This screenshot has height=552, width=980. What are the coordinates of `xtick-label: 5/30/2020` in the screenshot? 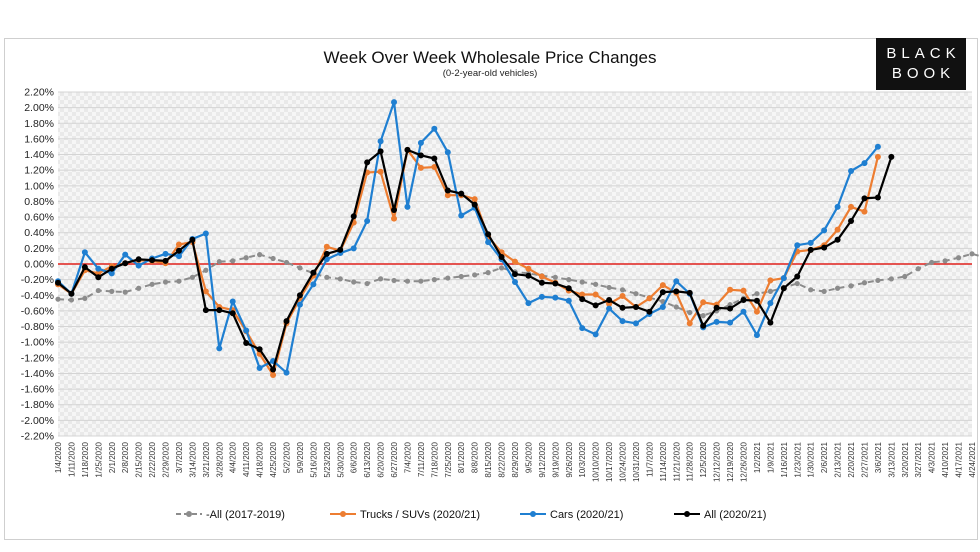 It's located at (340, 459).